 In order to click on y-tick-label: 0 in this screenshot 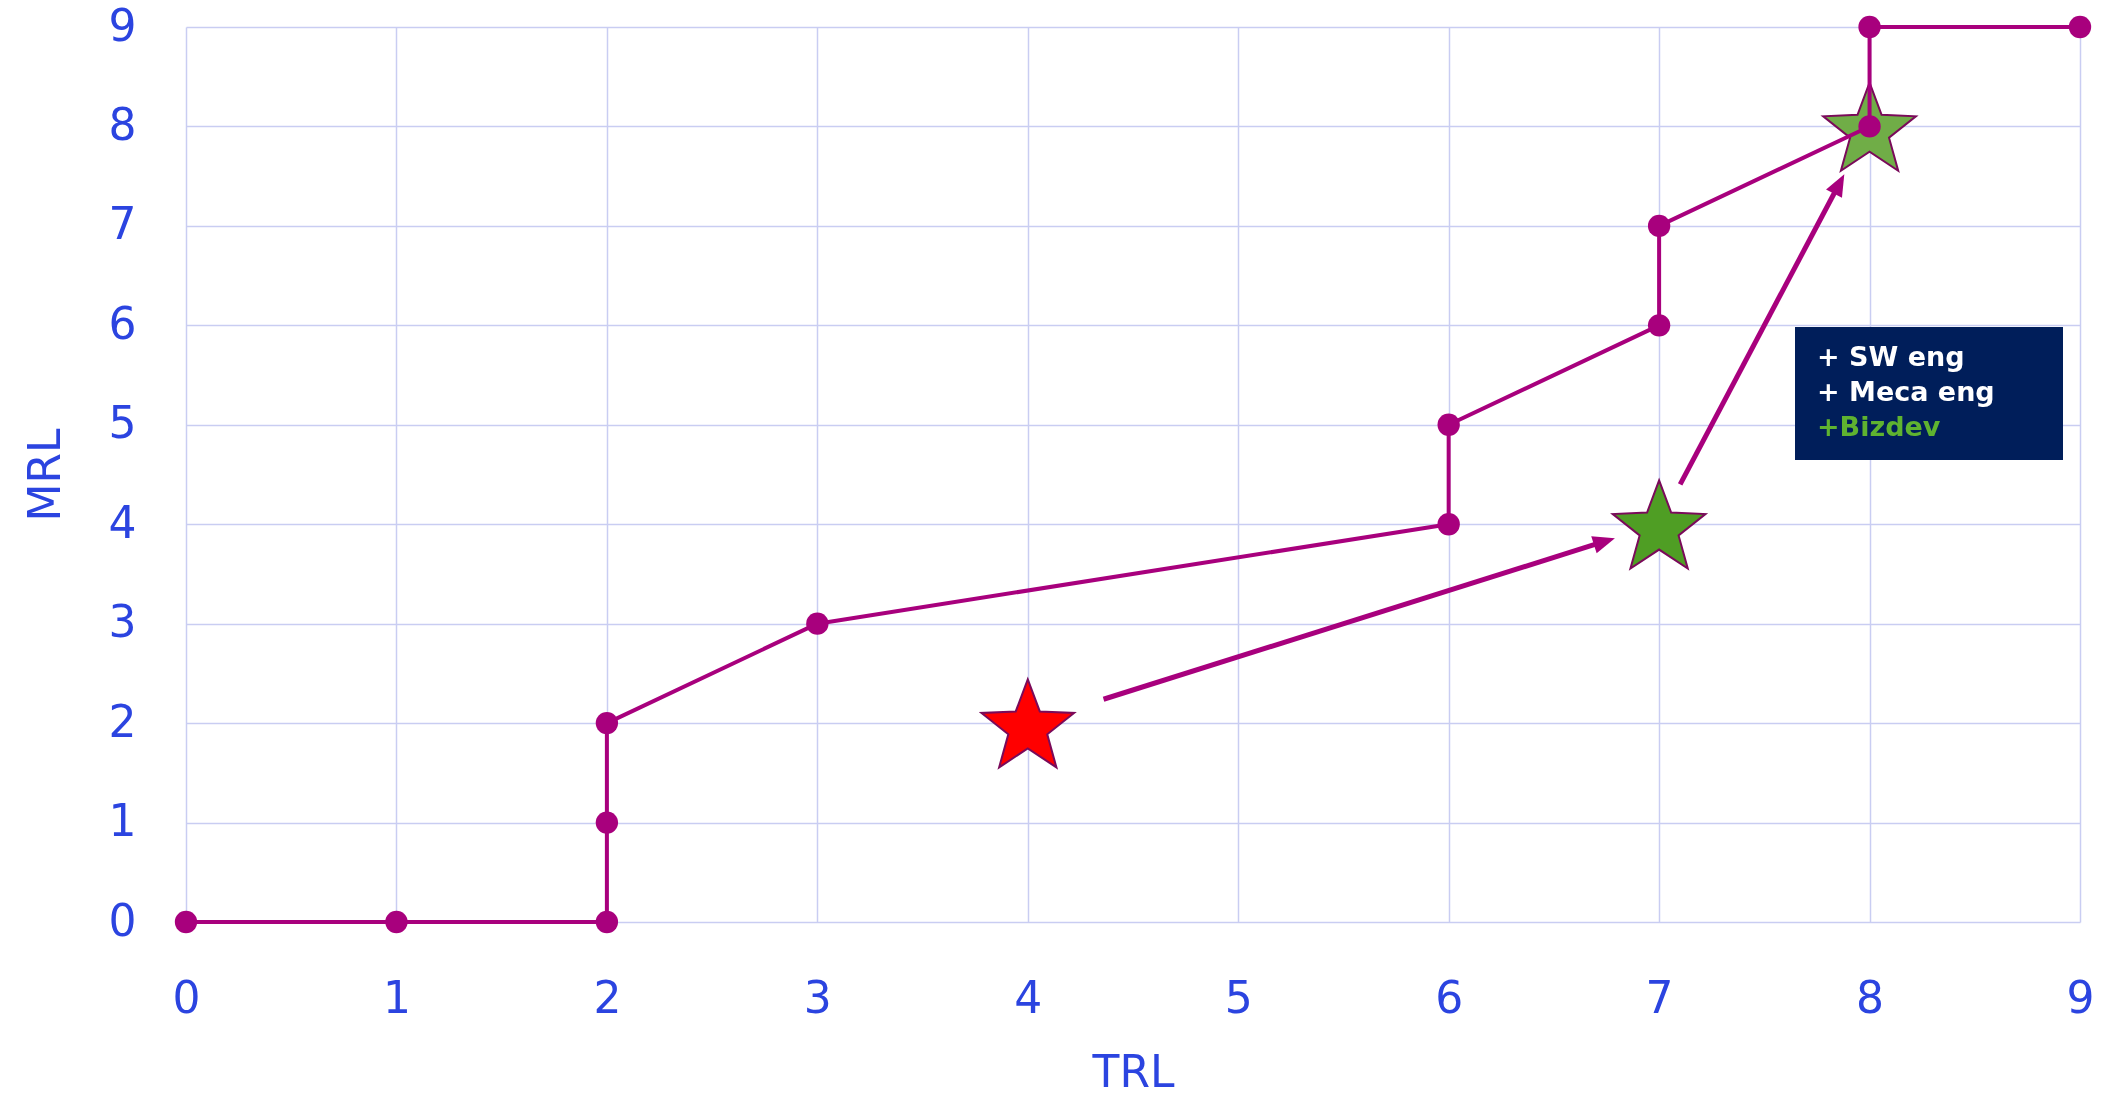, I will do `click(122, 920)`.